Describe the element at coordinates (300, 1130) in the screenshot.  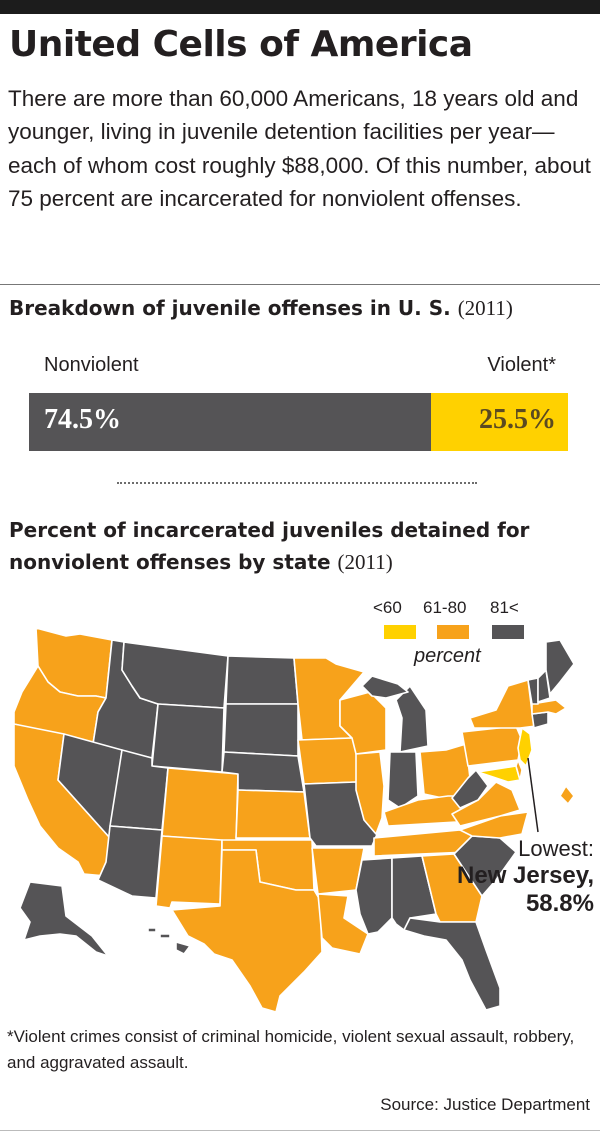
I see `bottom-divider` at that location.